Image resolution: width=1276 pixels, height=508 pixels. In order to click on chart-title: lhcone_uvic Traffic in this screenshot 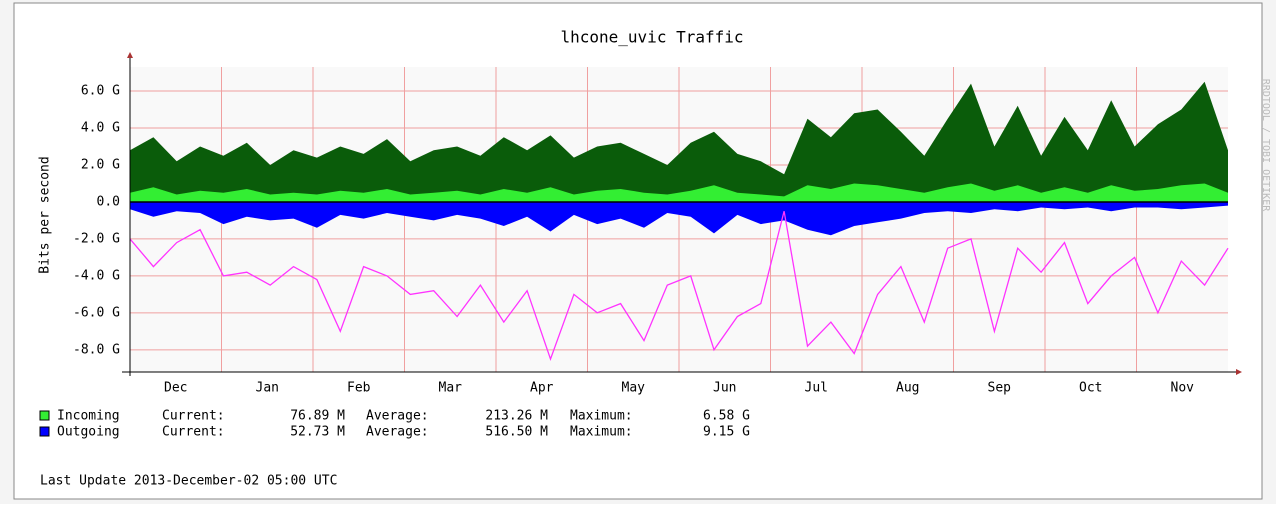, I will do `click(651, 37)`.